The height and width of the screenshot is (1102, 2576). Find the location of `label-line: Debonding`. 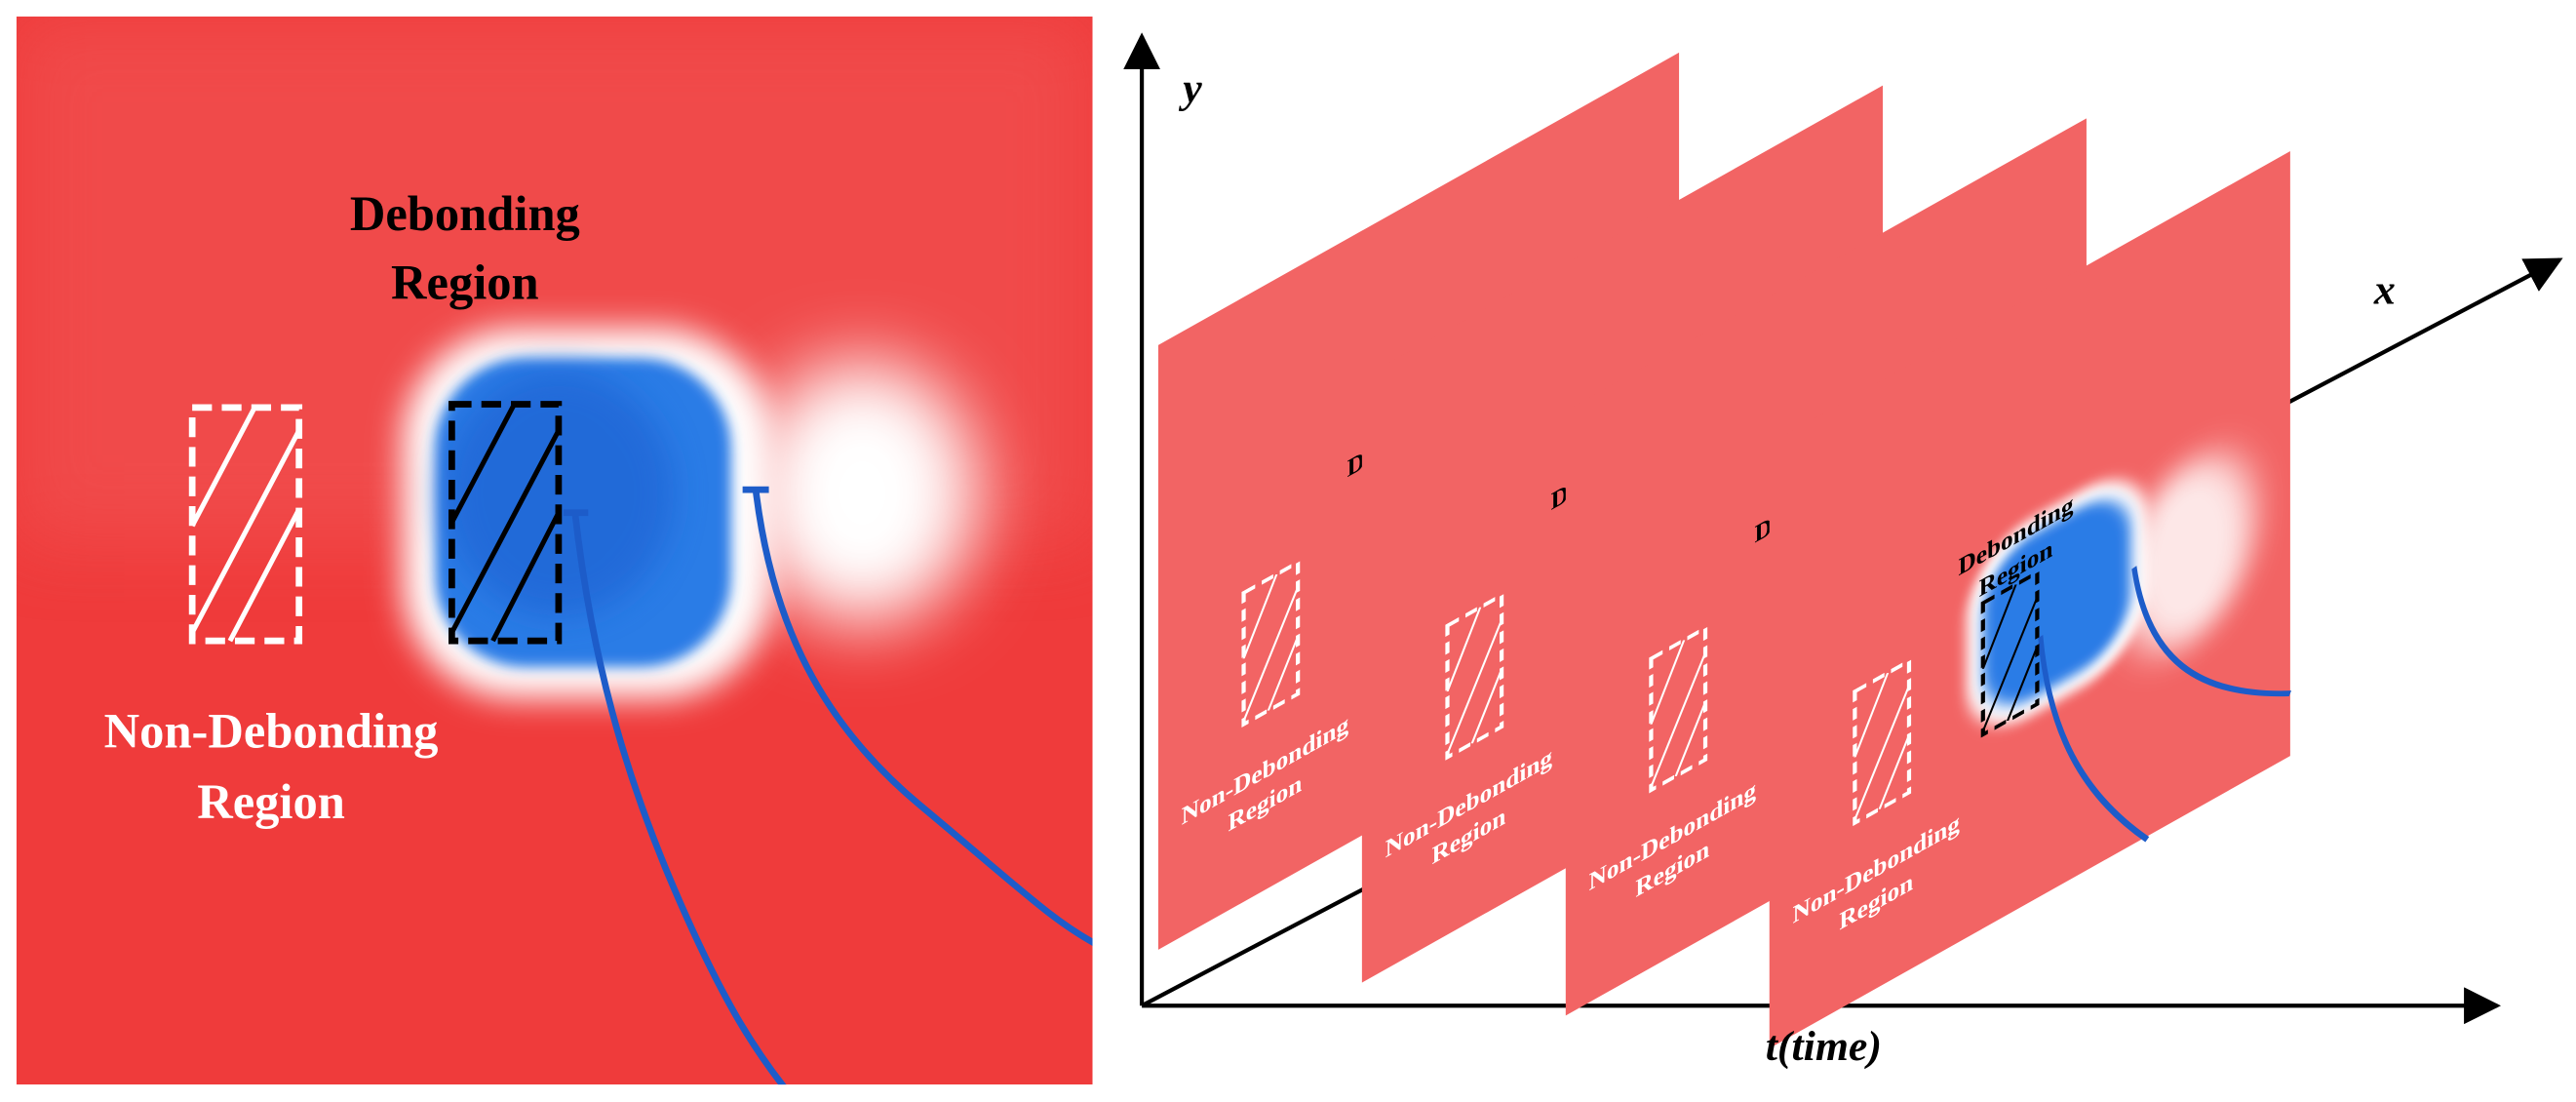

label-line: Debonding is located at coordinates (465, 213).